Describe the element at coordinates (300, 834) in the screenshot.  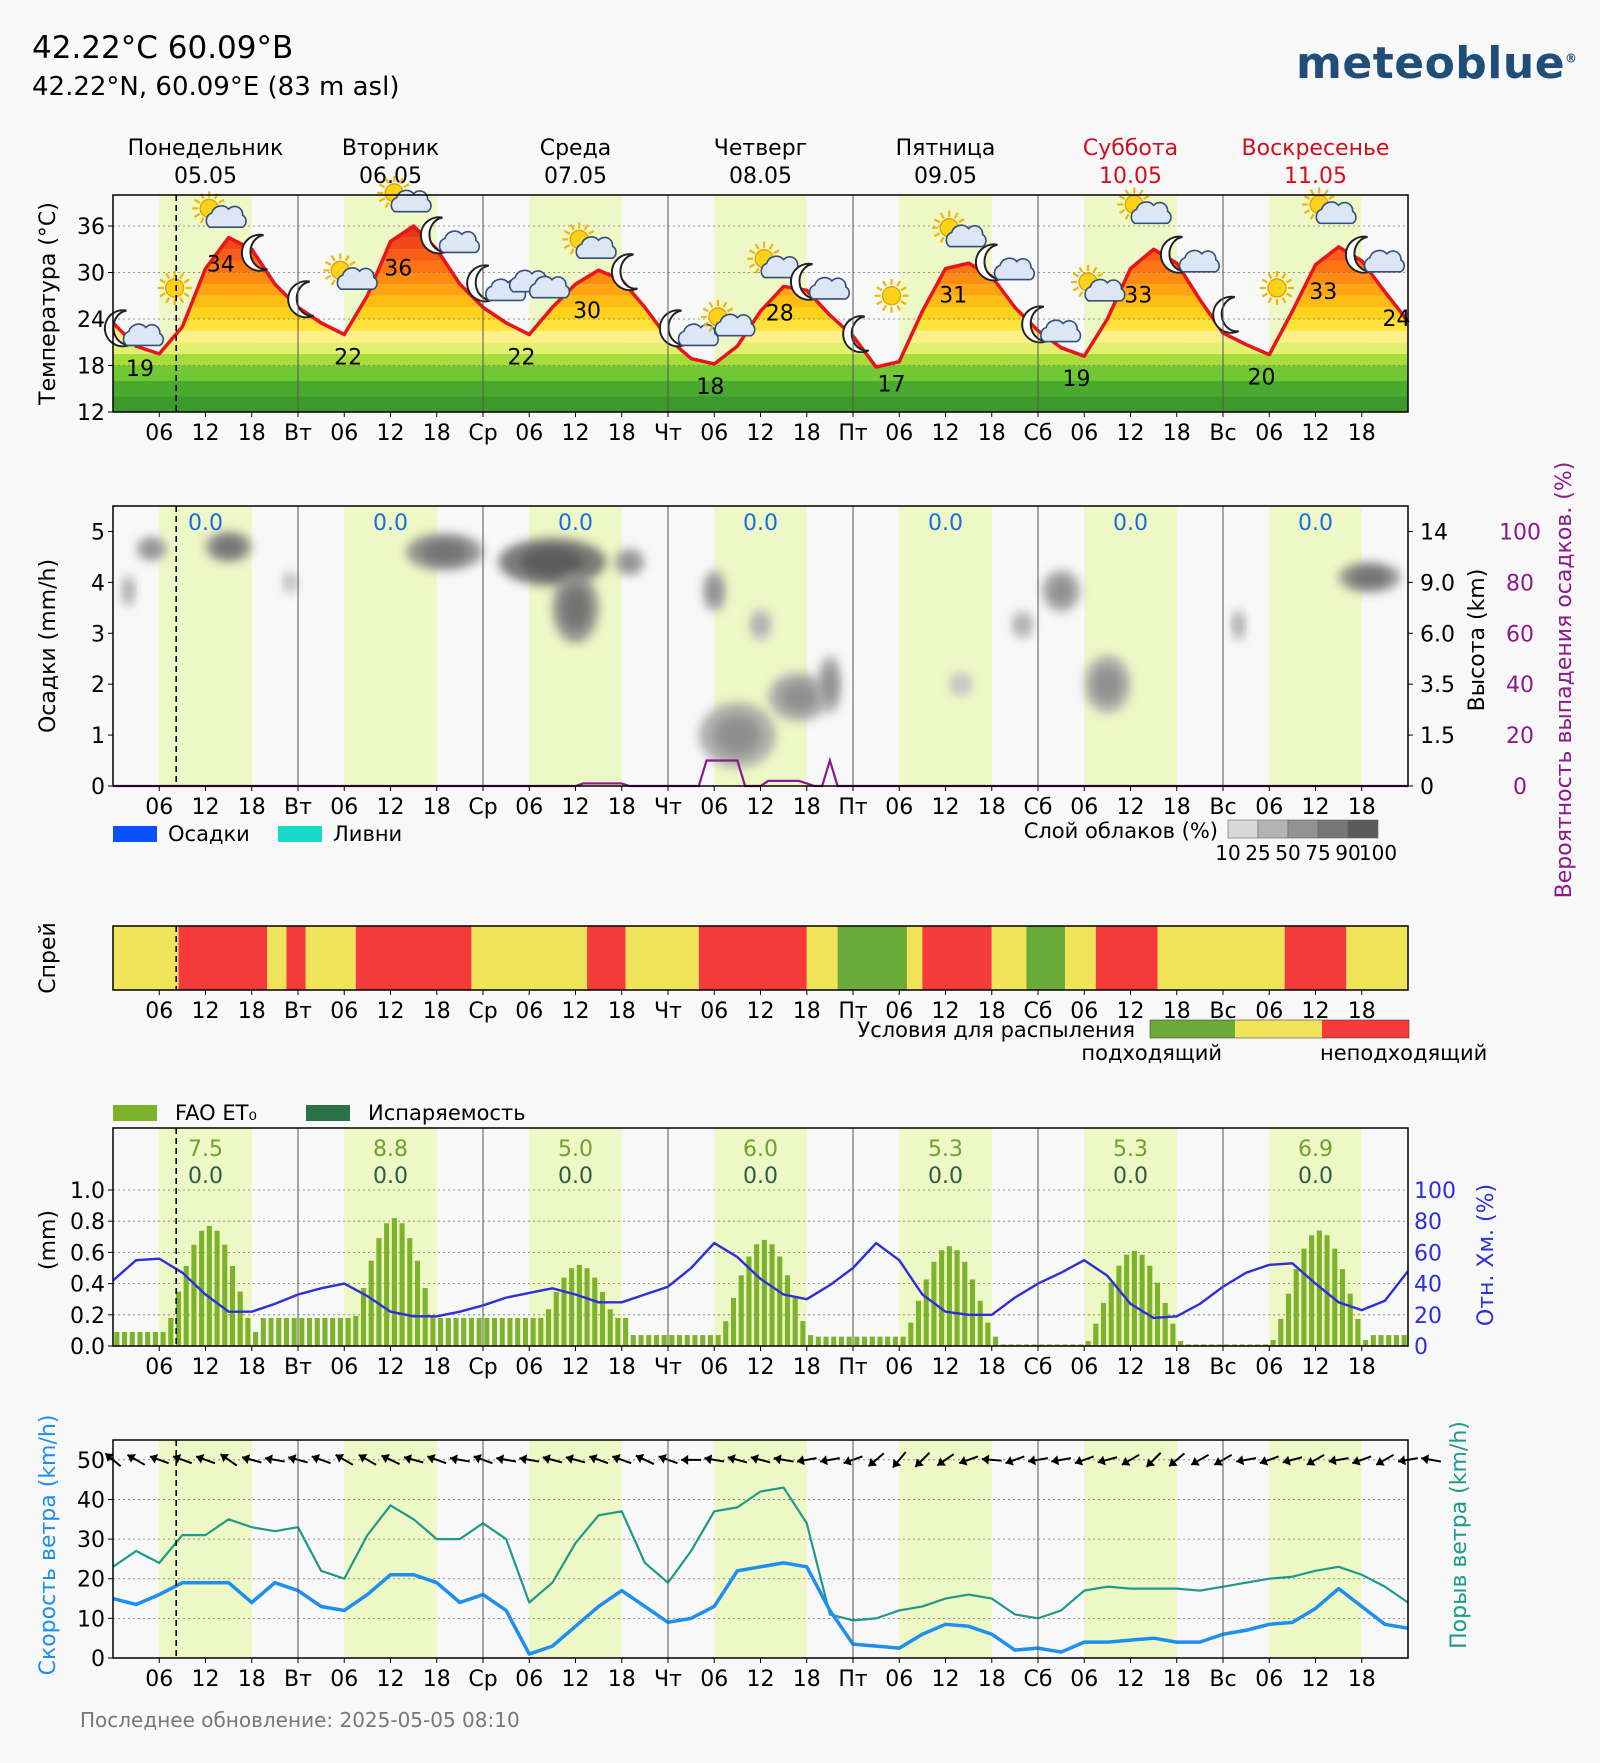
I see `legend-swatch` at that location.